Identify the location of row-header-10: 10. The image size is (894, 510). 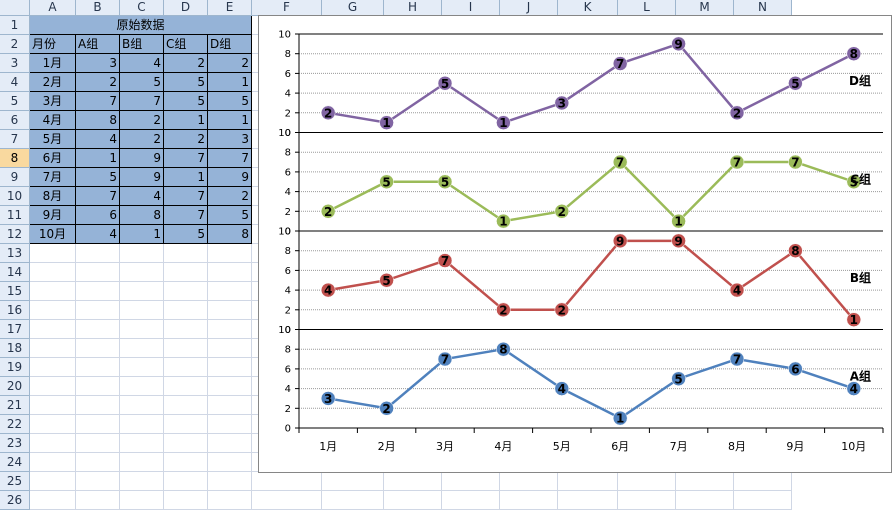
(15, 196).